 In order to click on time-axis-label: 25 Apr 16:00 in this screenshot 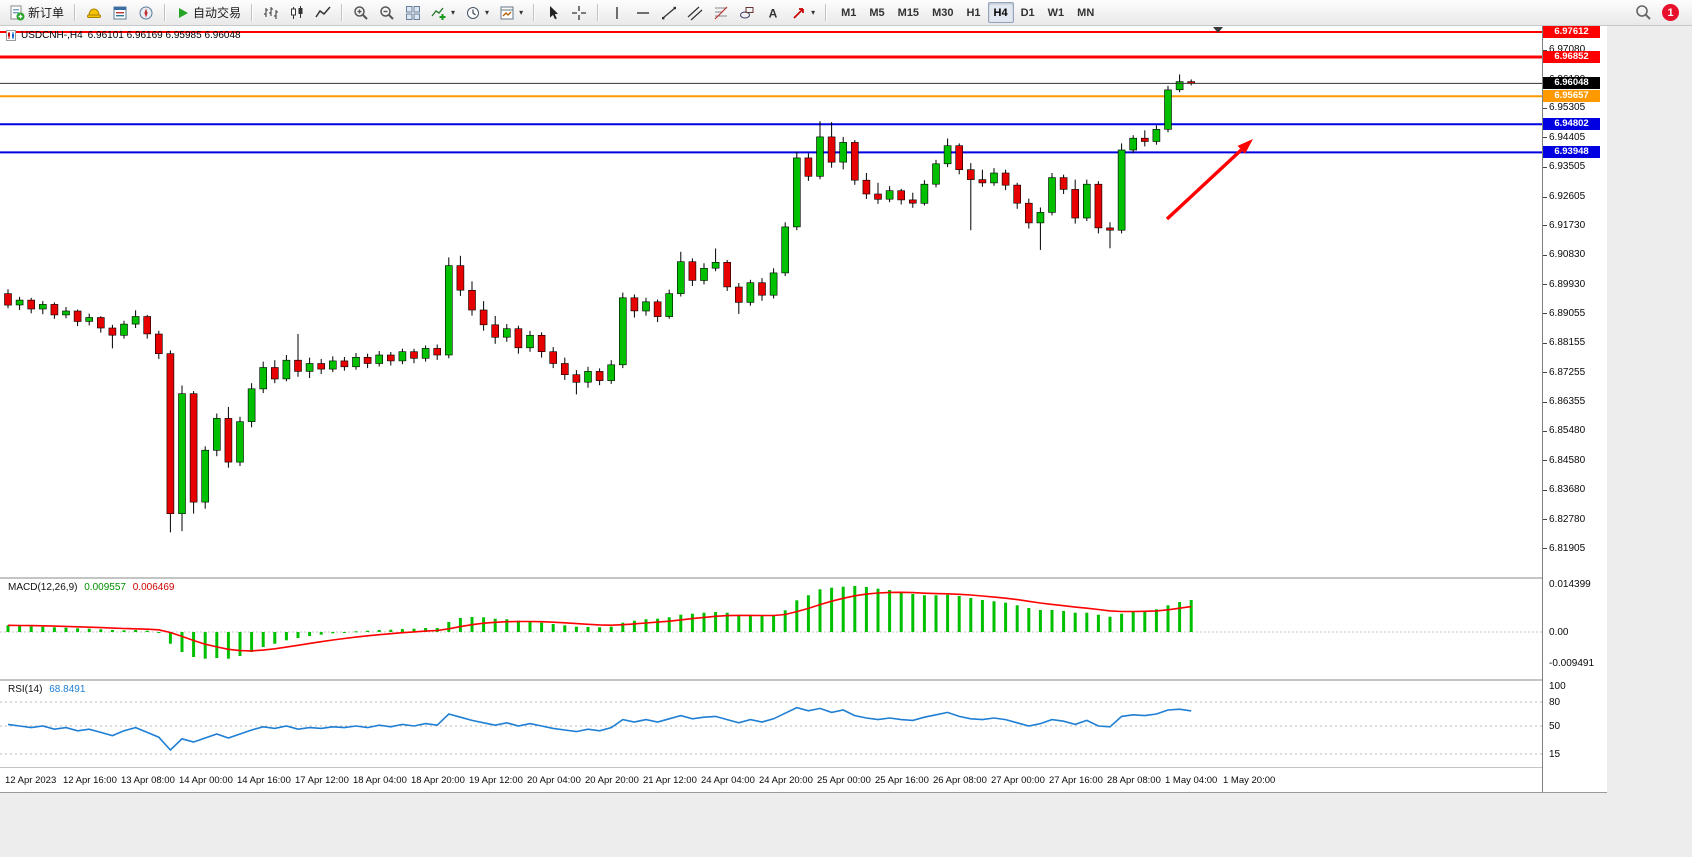, I will do `click(902, 780)`.